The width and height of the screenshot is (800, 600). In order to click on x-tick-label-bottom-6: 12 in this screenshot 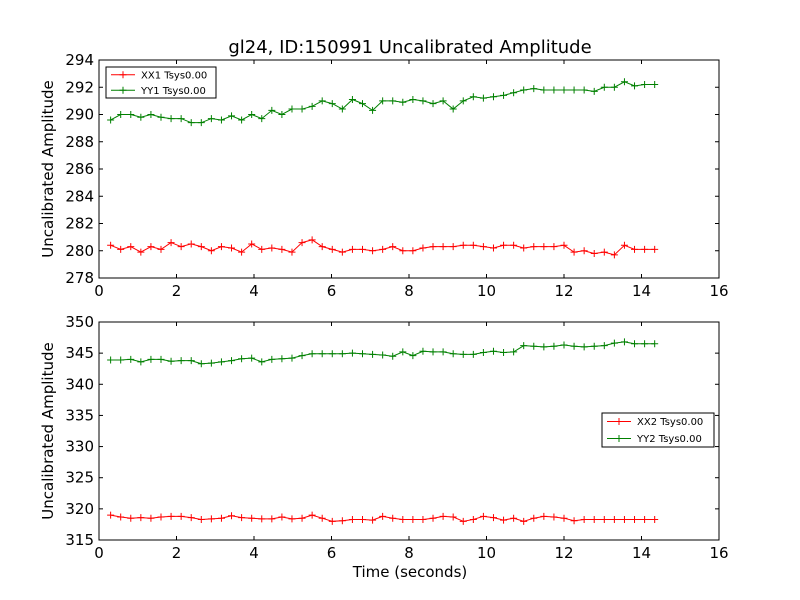, I will do `click(563, 553)`.